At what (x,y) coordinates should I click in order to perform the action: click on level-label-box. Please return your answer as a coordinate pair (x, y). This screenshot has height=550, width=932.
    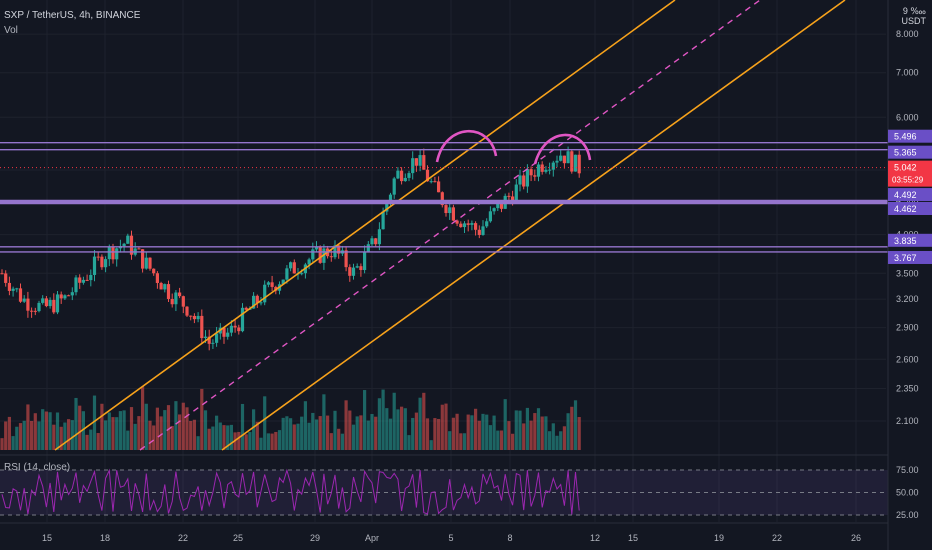
    Looking at the image, I should click on (910, 152).